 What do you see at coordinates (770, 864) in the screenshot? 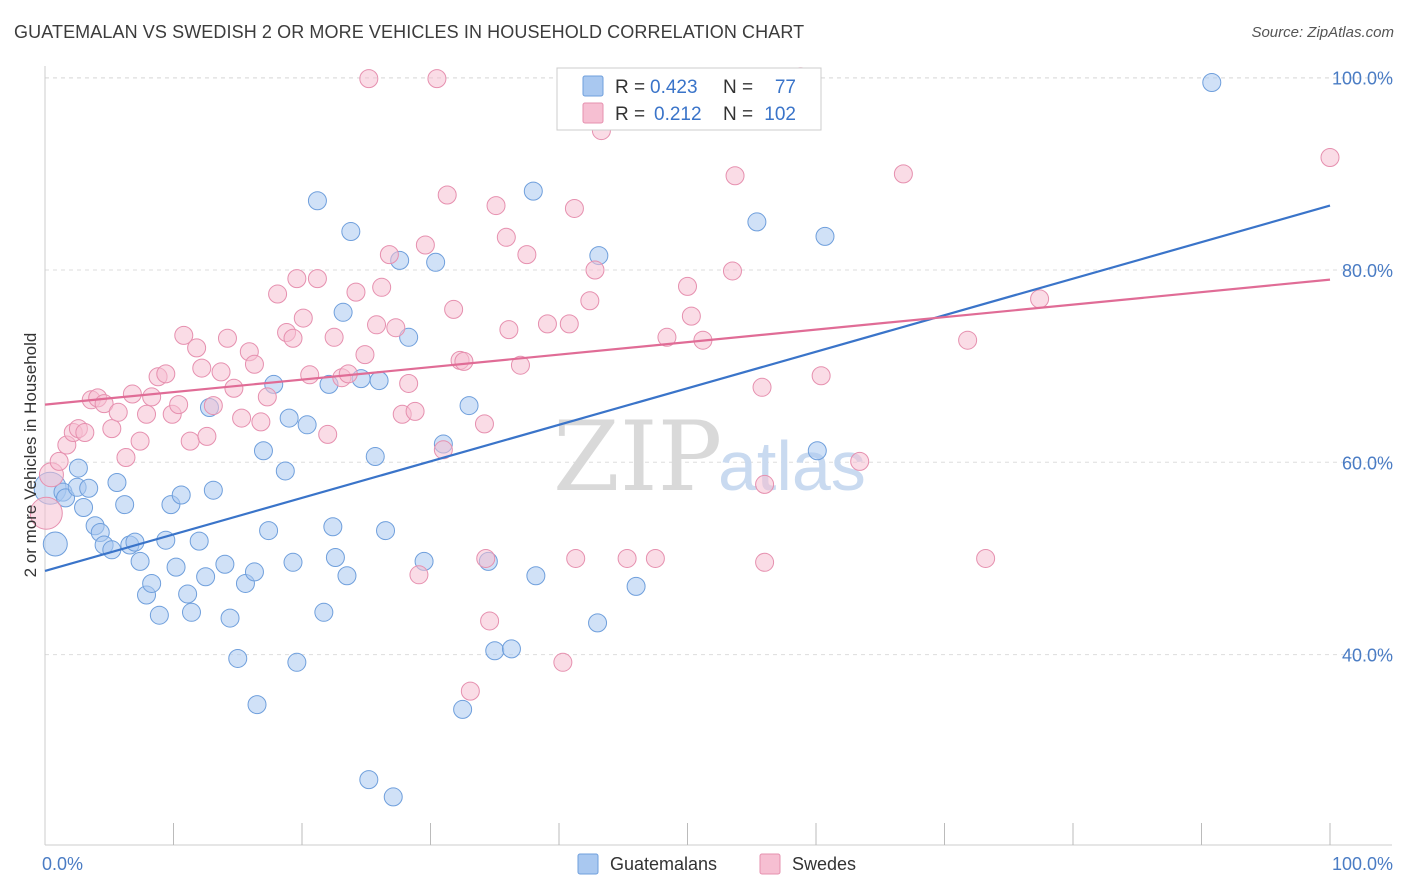
I see `series-legend-swatch-swedes` at bounding box center [770, 864].